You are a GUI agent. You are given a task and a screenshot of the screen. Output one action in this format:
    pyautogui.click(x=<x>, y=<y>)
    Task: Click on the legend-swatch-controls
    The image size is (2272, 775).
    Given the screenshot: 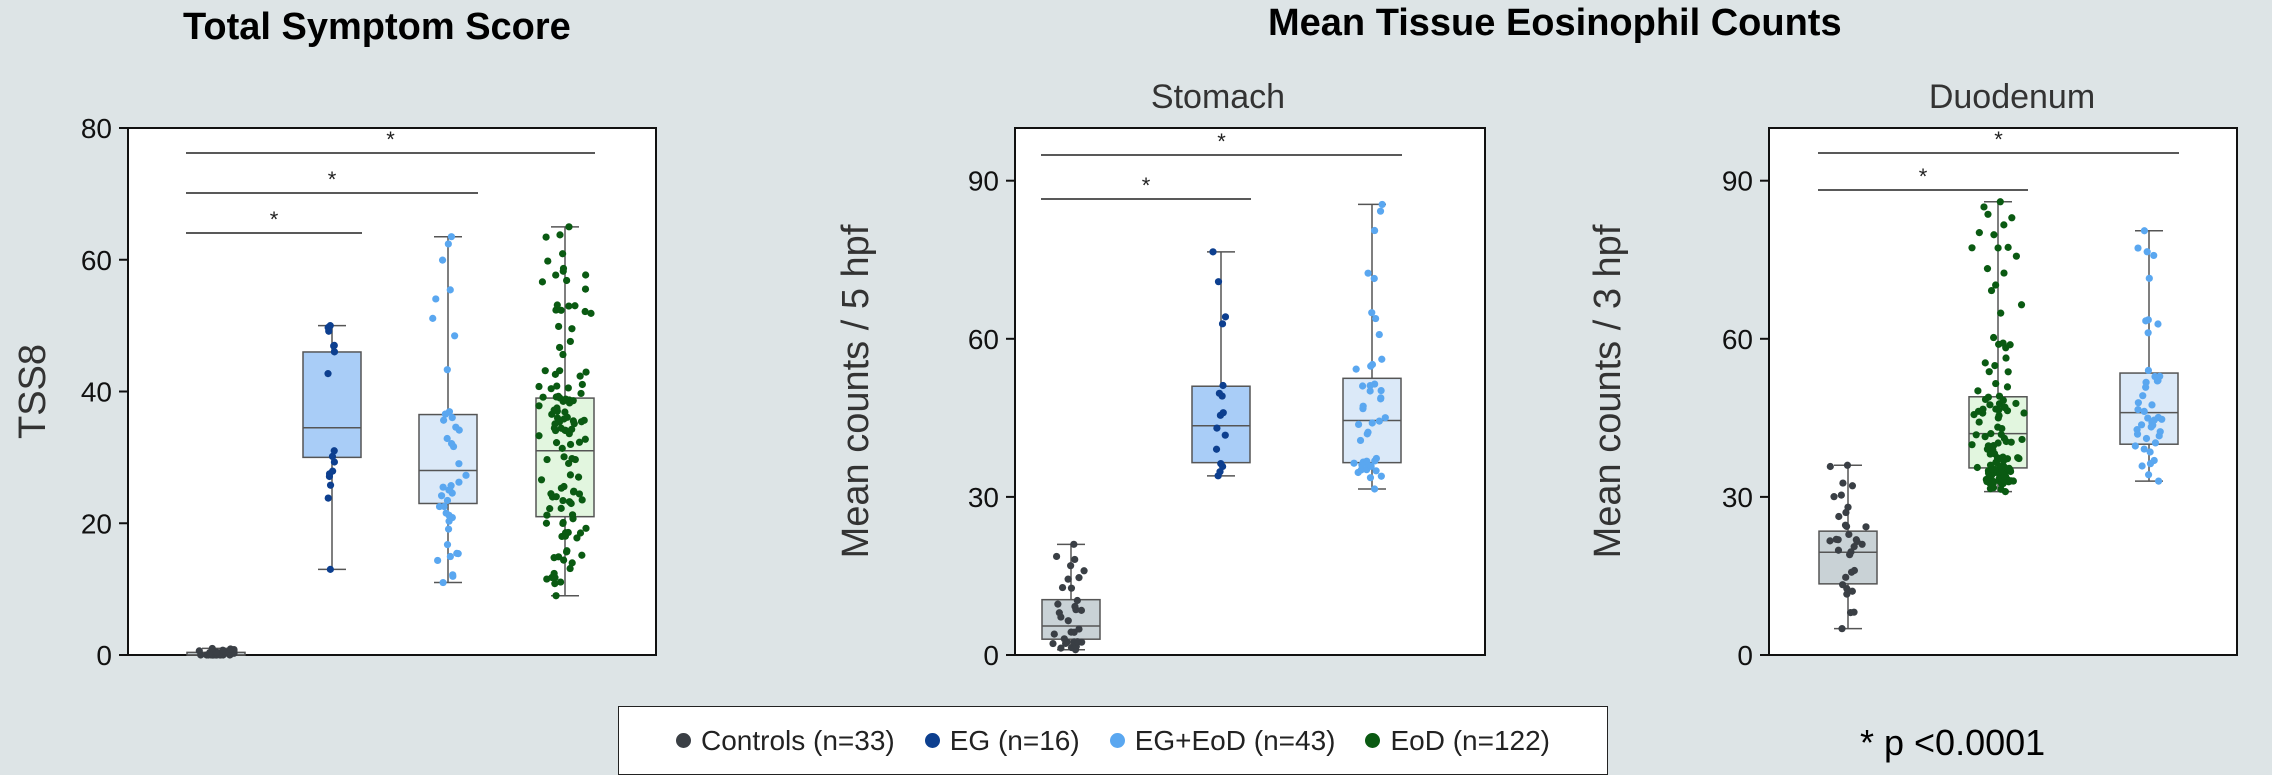 What is the action you would take?
    pyautogui.click(x=683, y=740)
    